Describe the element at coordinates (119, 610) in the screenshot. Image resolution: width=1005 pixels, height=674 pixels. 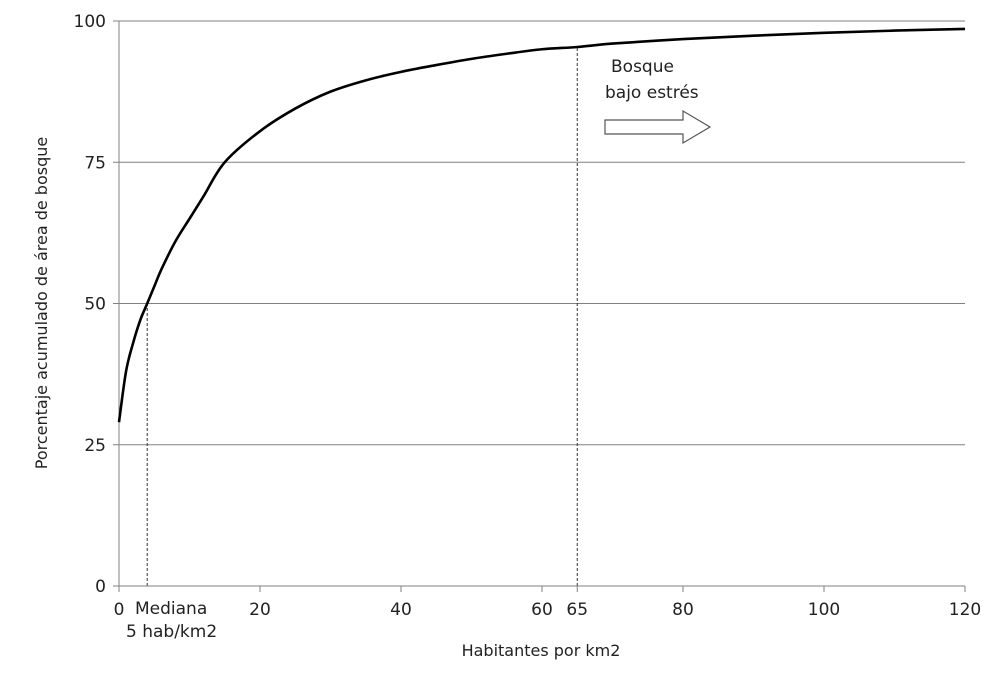
I see `x-tick-label-0: 0` at that location.